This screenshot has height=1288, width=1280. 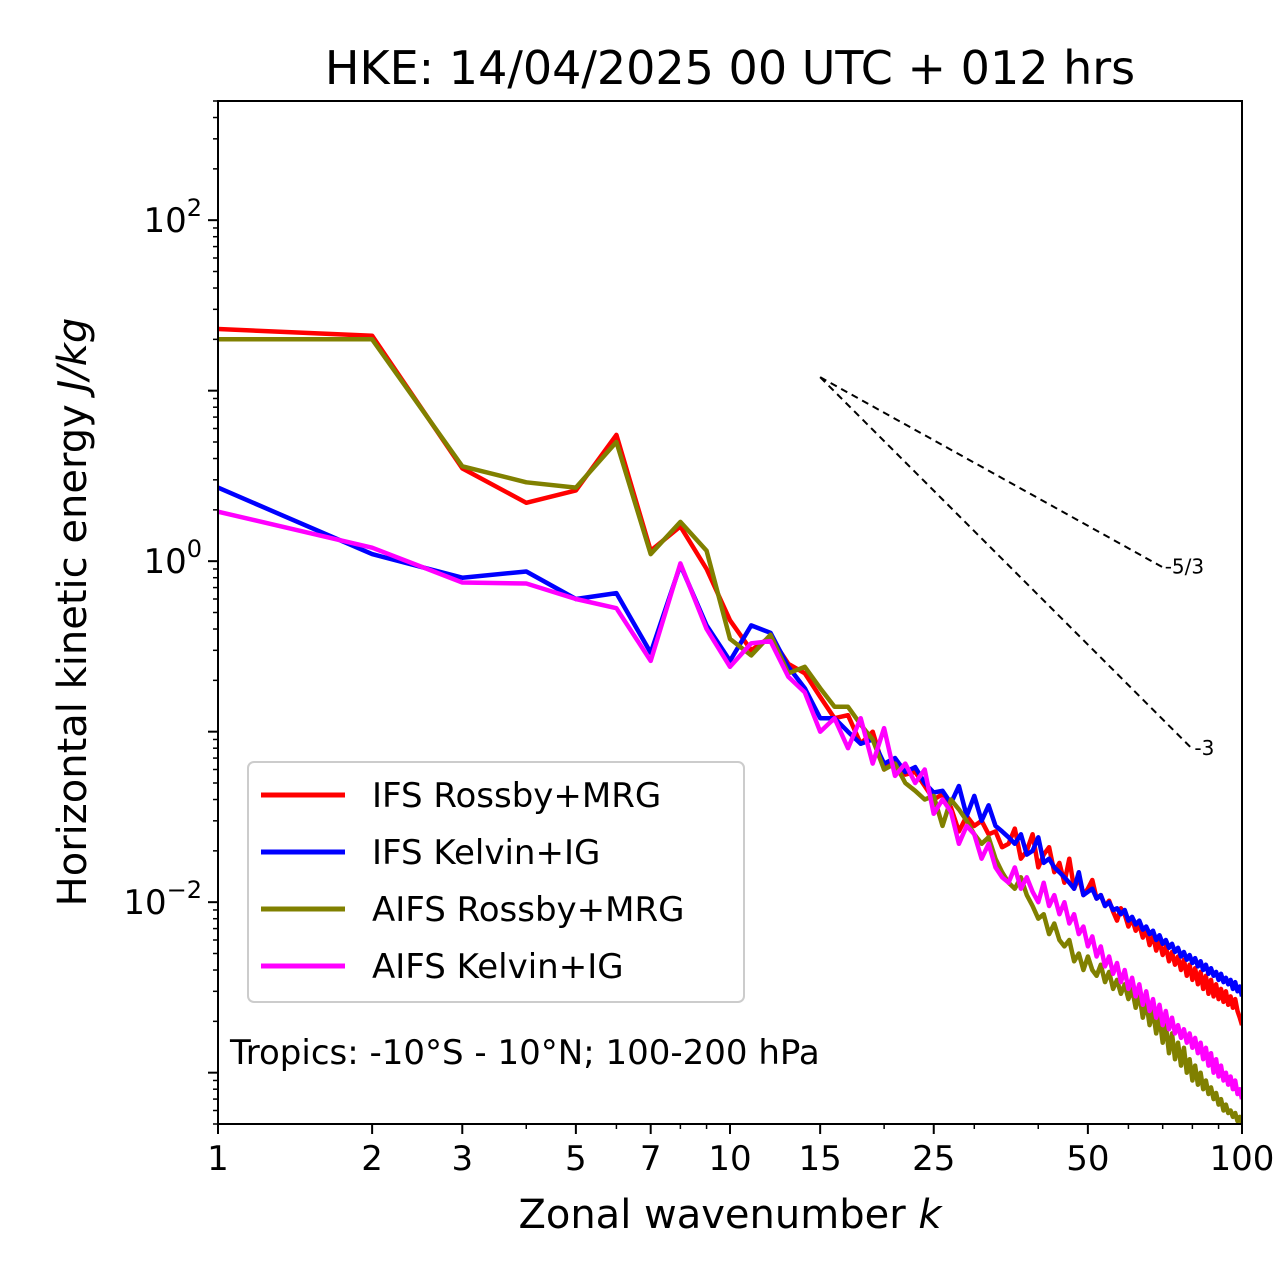 I want to click on reference-lines: -5/3 -3, so click(x=1016, y=568).